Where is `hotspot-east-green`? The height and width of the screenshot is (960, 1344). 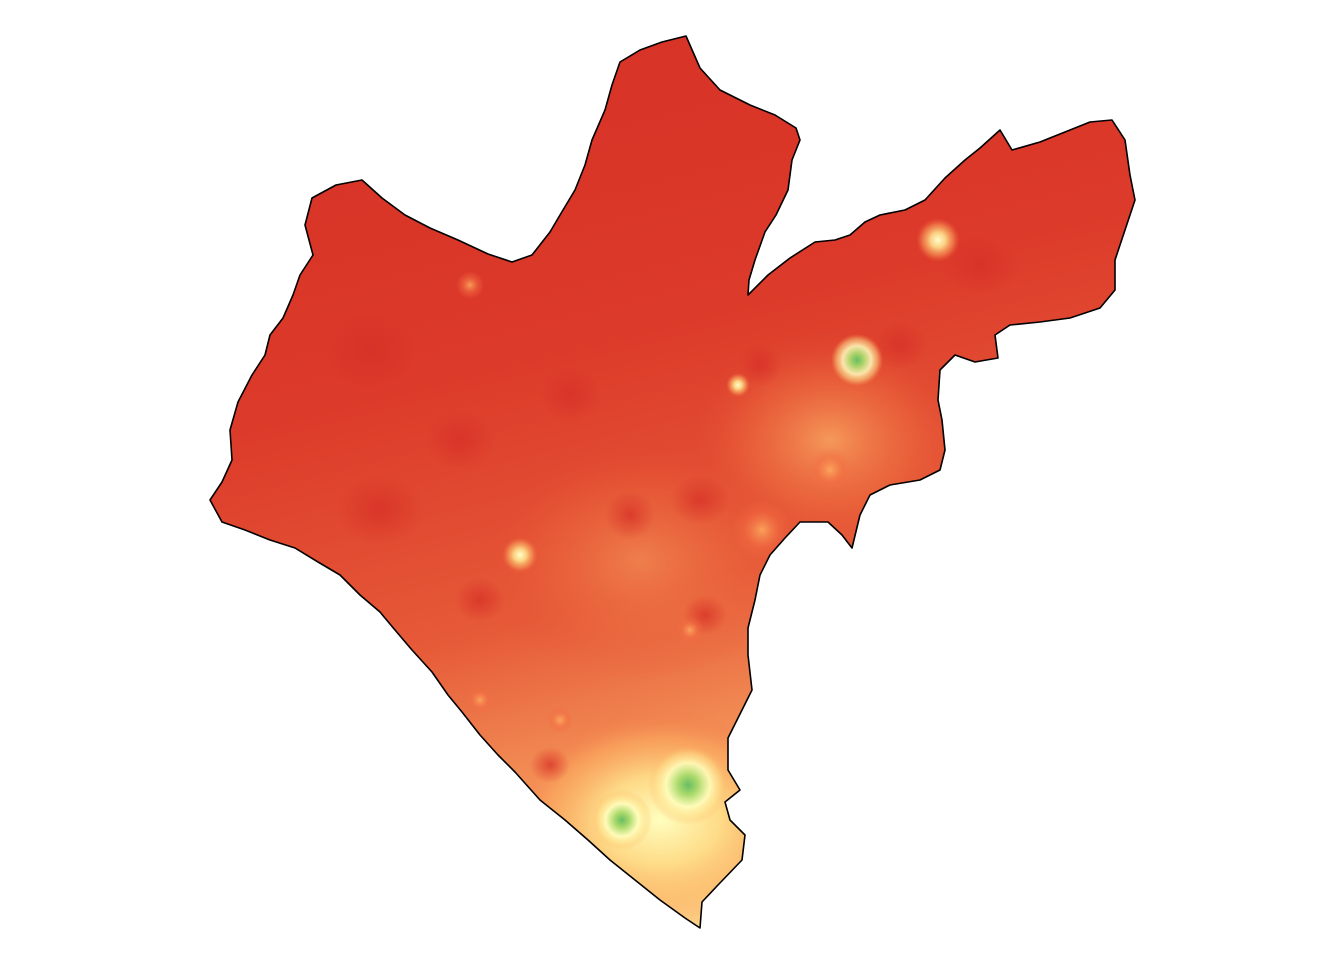 hotspot-east-green is located at coordinates (857, 360).